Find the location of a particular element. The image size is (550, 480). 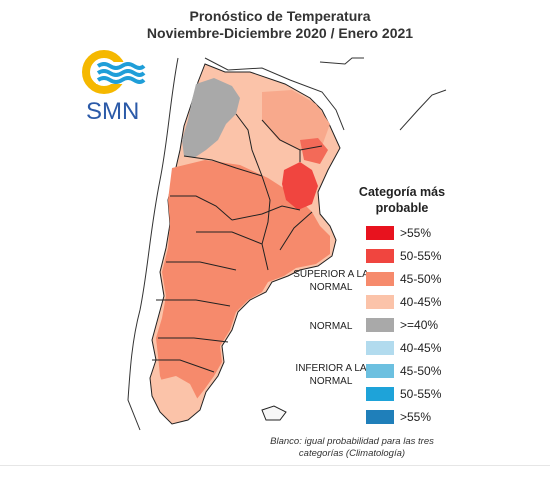

region-northeast is located at coordinates (296, 120).